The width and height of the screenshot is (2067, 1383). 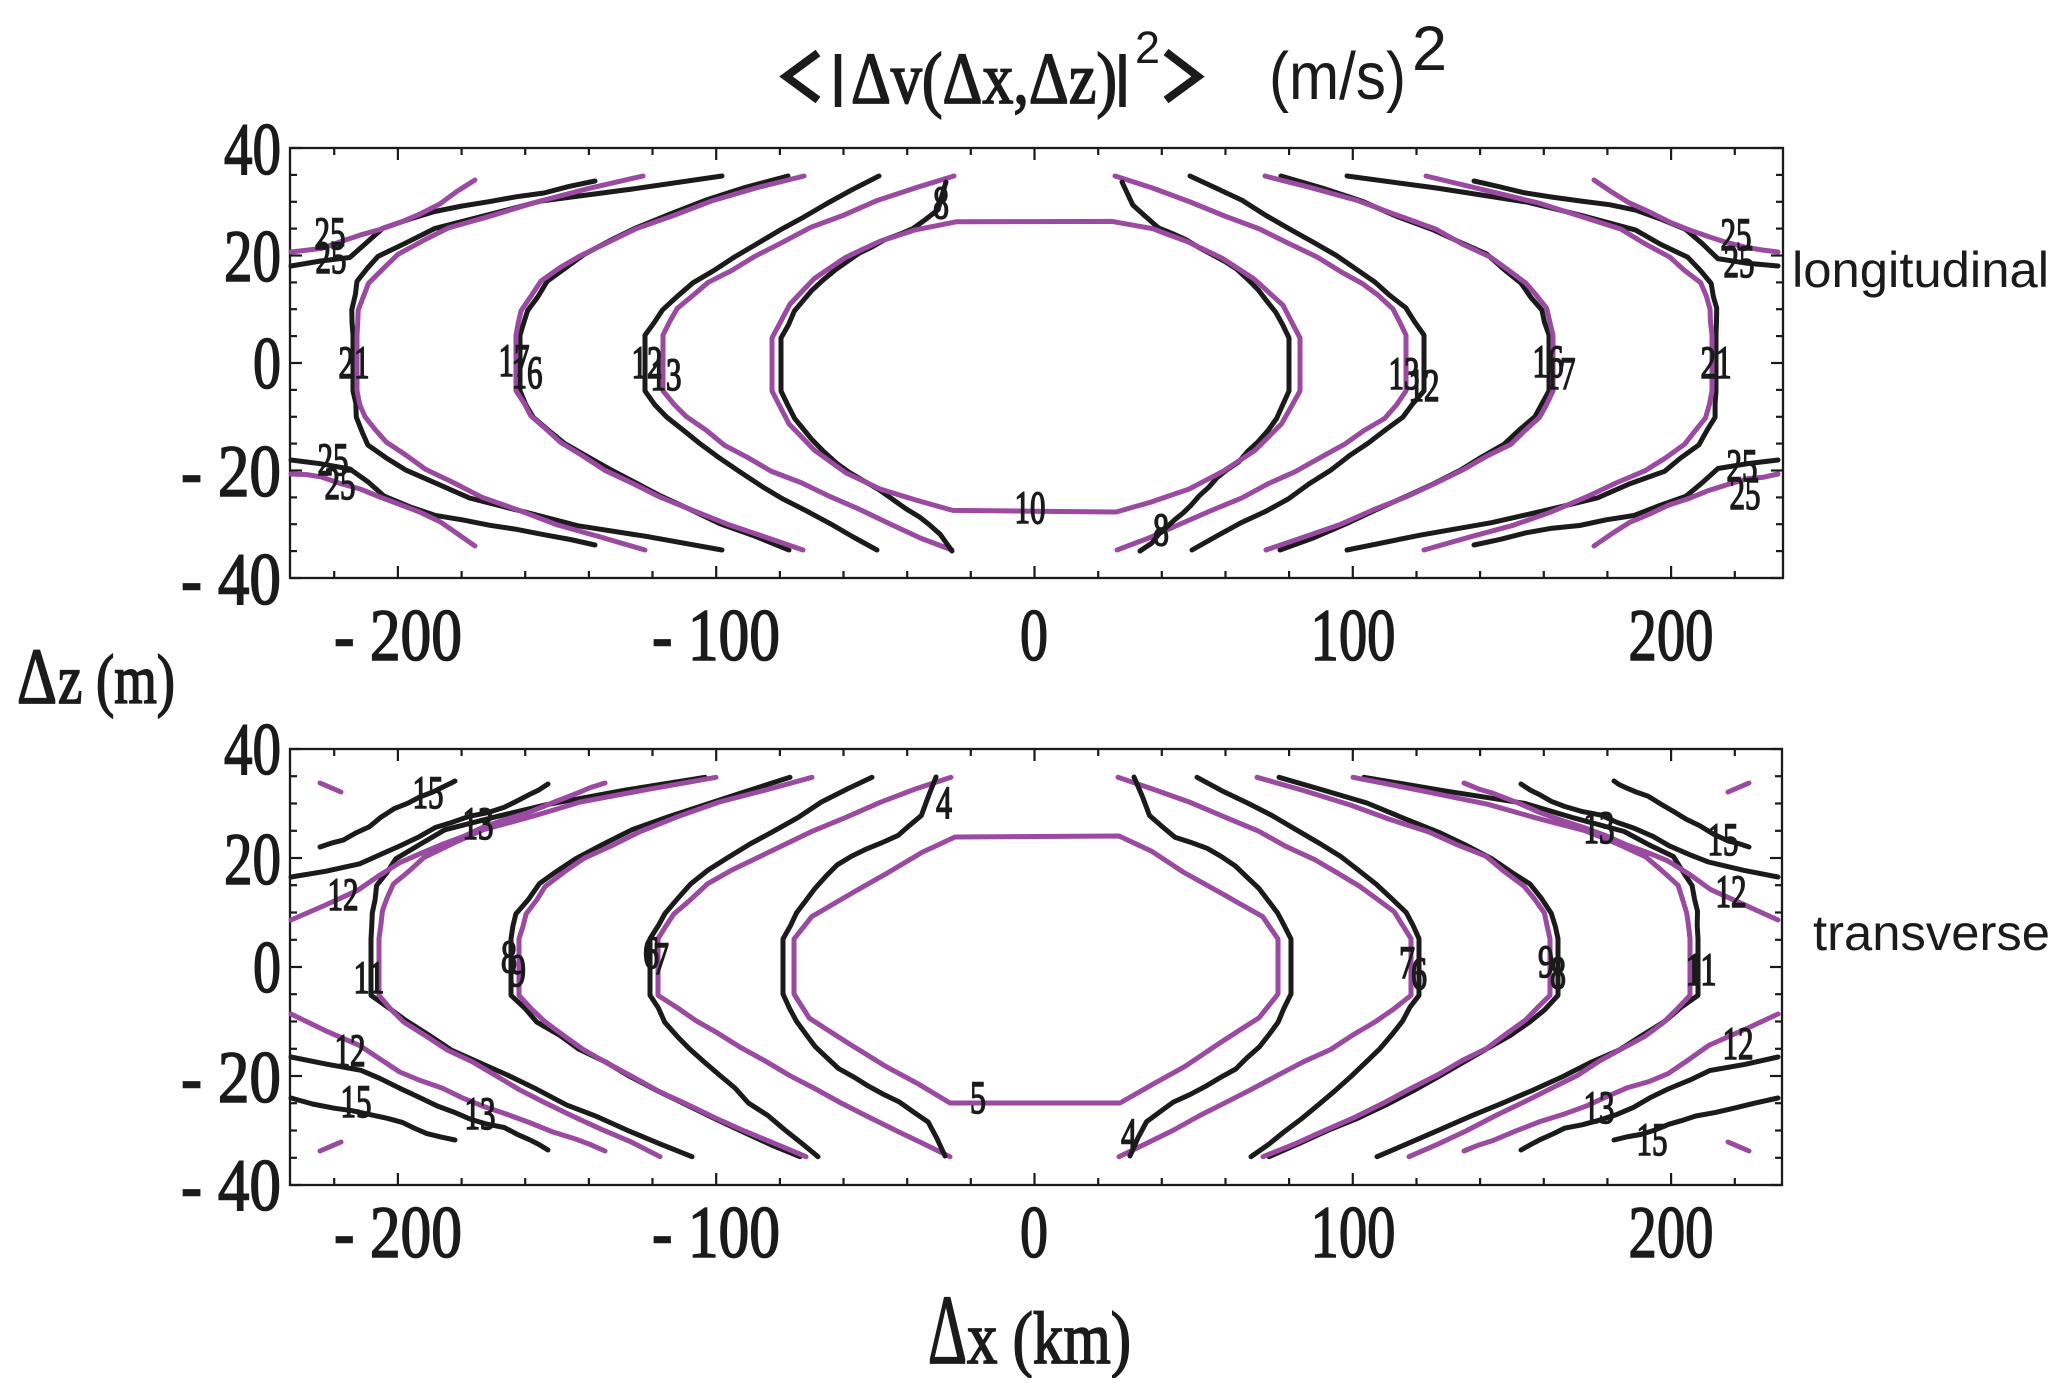 I want to click on svg-text: Δv(Δx,Δz), so click(x=984, y=78).